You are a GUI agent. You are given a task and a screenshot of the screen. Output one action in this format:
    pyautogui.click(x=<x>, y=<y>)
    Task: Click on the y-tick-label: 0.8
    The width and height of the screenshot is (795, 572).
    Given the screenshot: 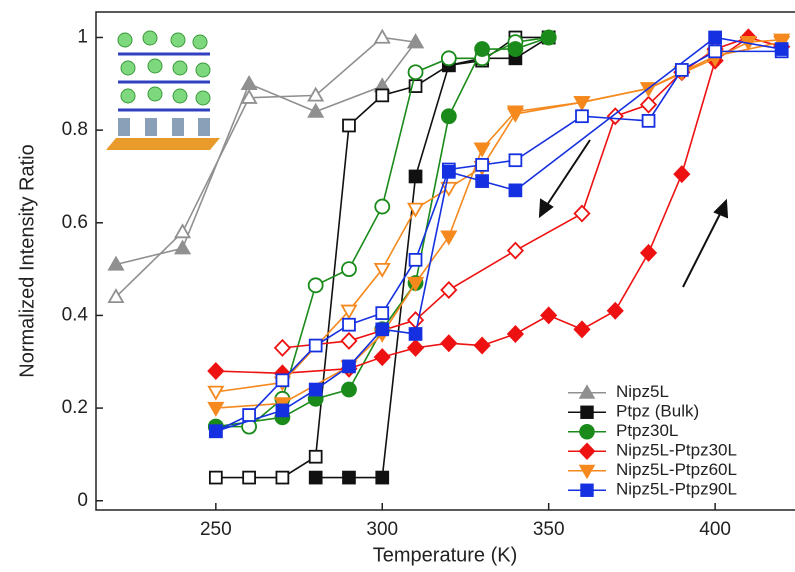 What is the action you would take?
    pyautogui.click(x=75, y=129)
    